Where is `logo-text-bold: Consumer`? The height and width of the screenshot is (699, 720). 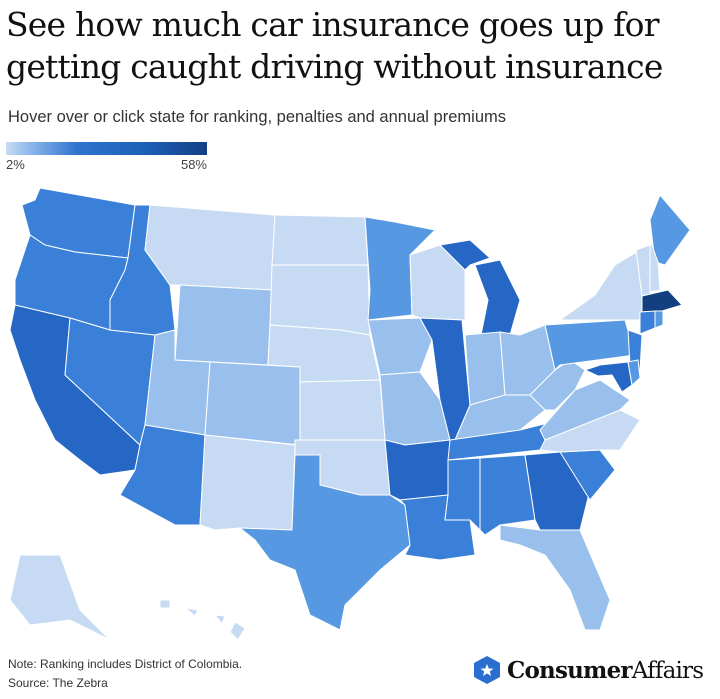 logo-text-bold: Consumer is located at coordinates (570, 670).